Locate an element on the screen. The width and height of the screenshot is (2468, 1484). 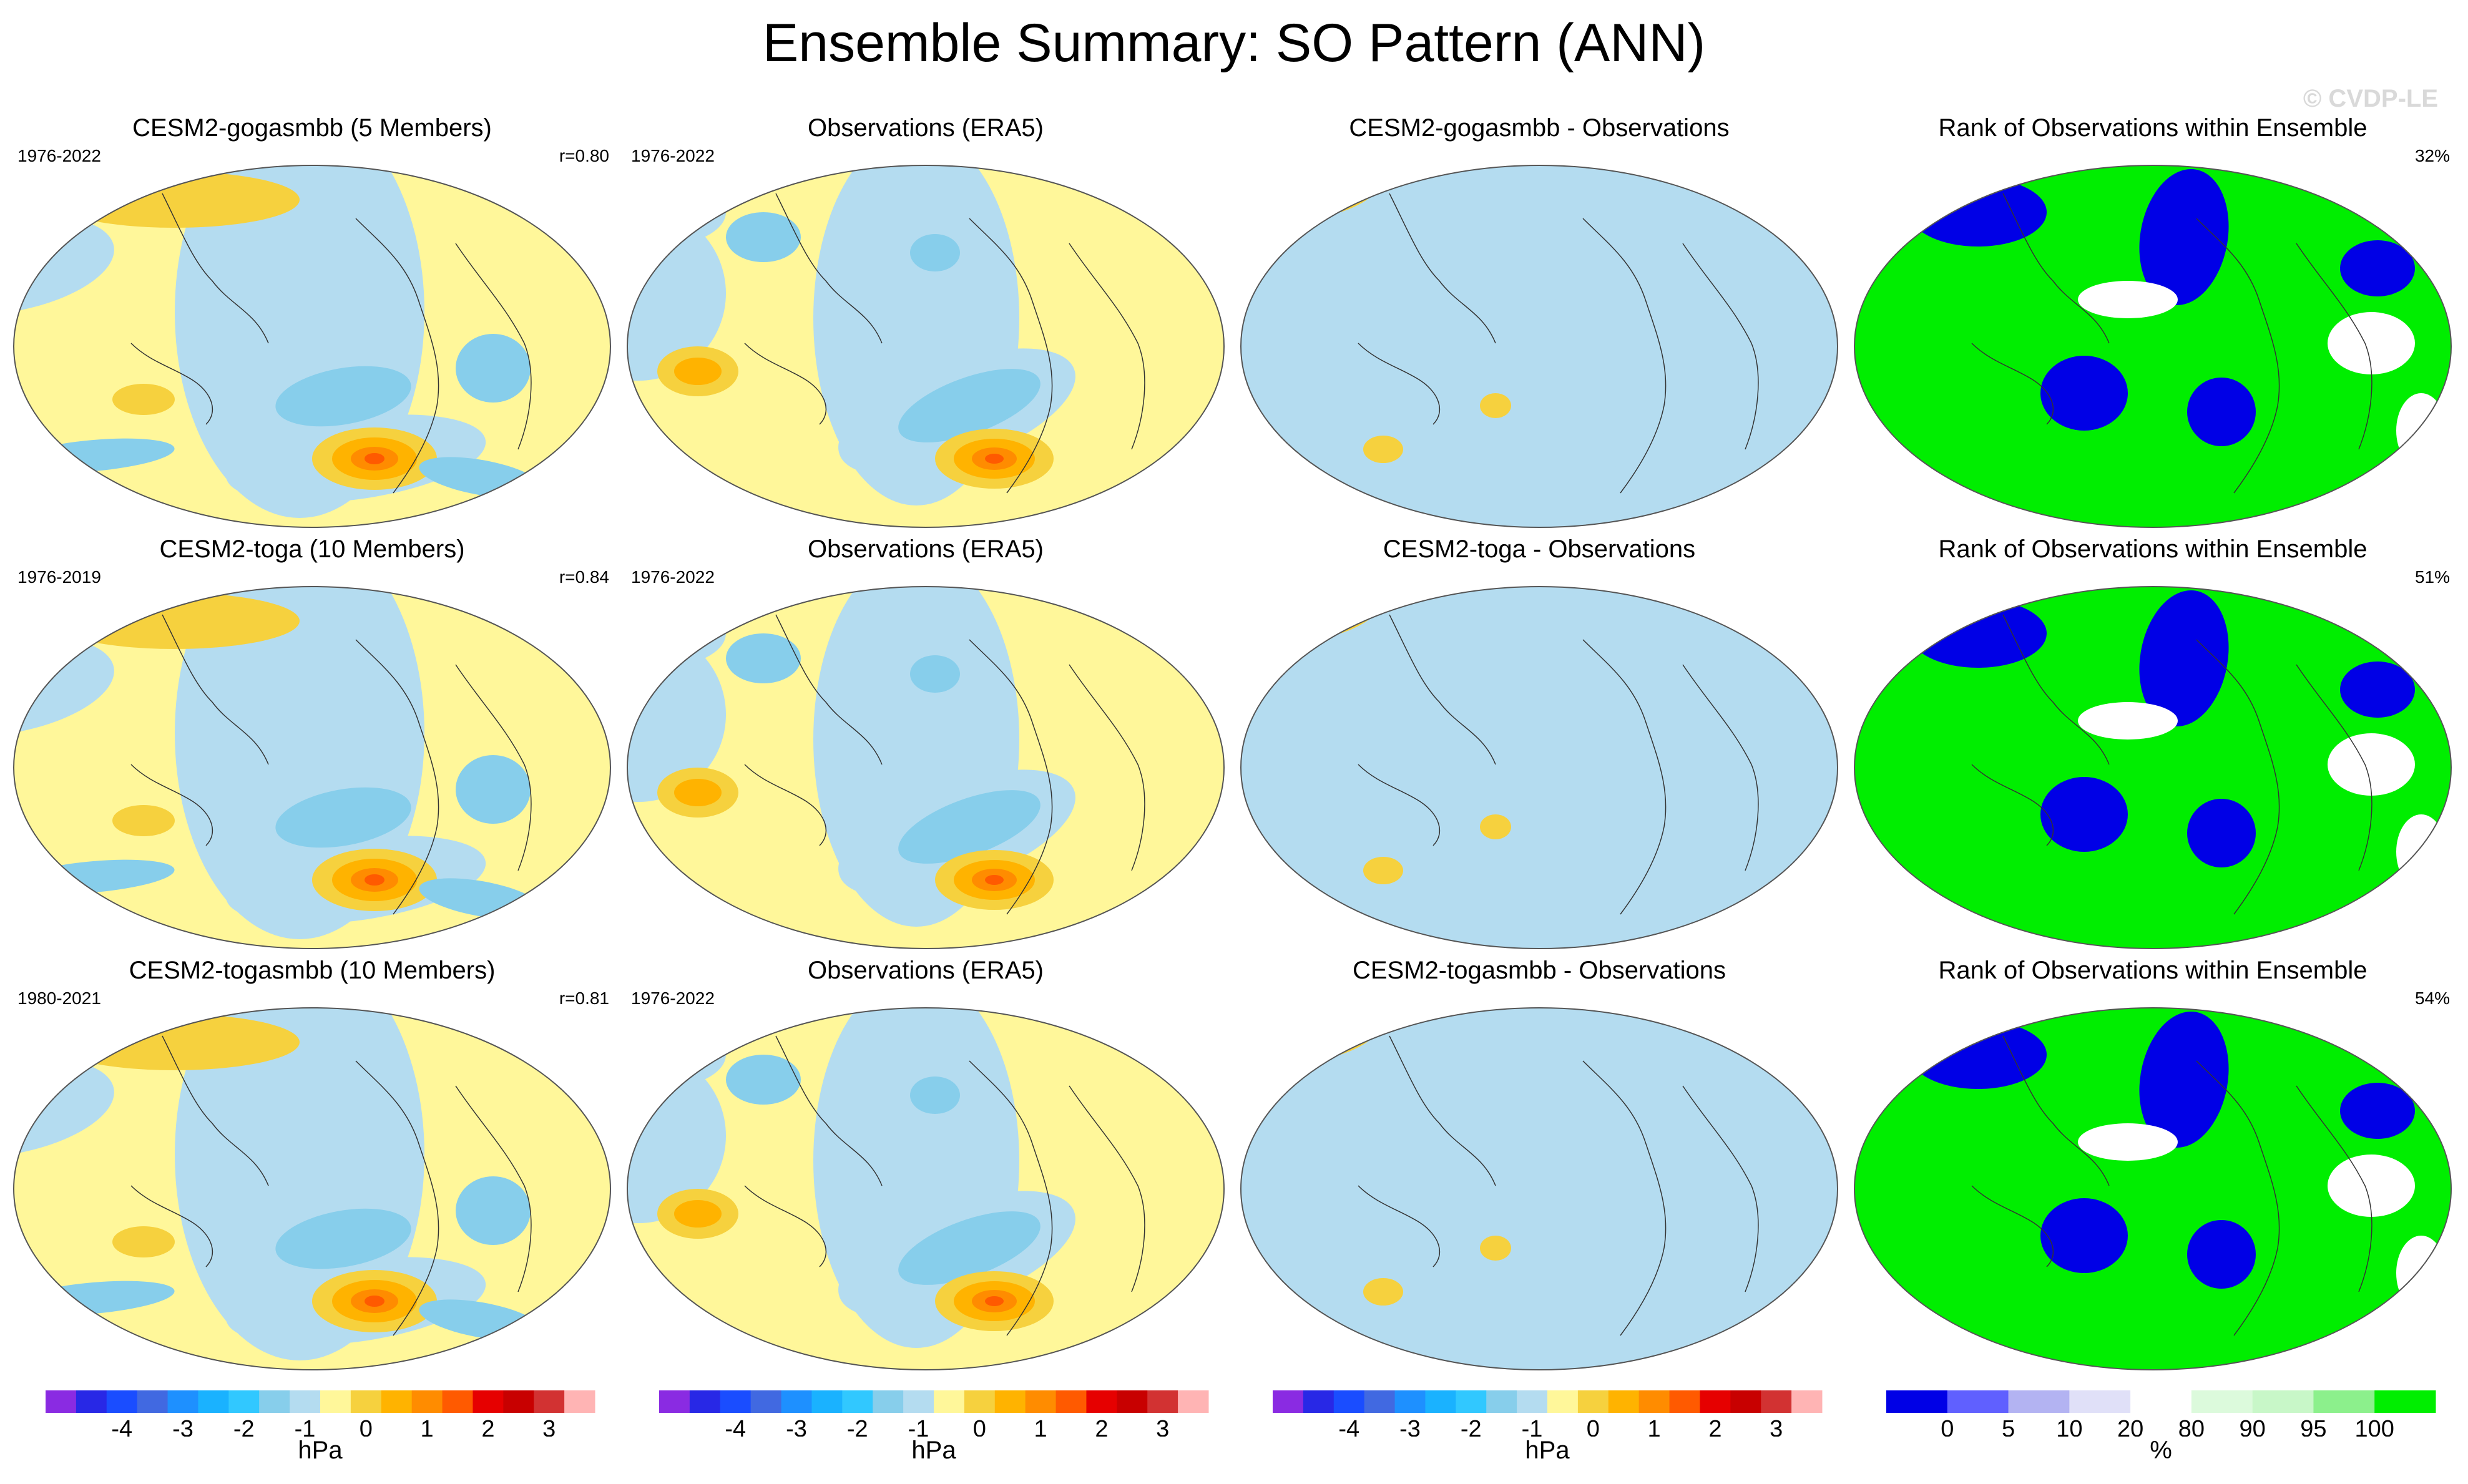
colorbar-tick-label: 95 is located at coordinates (2313, 1426).